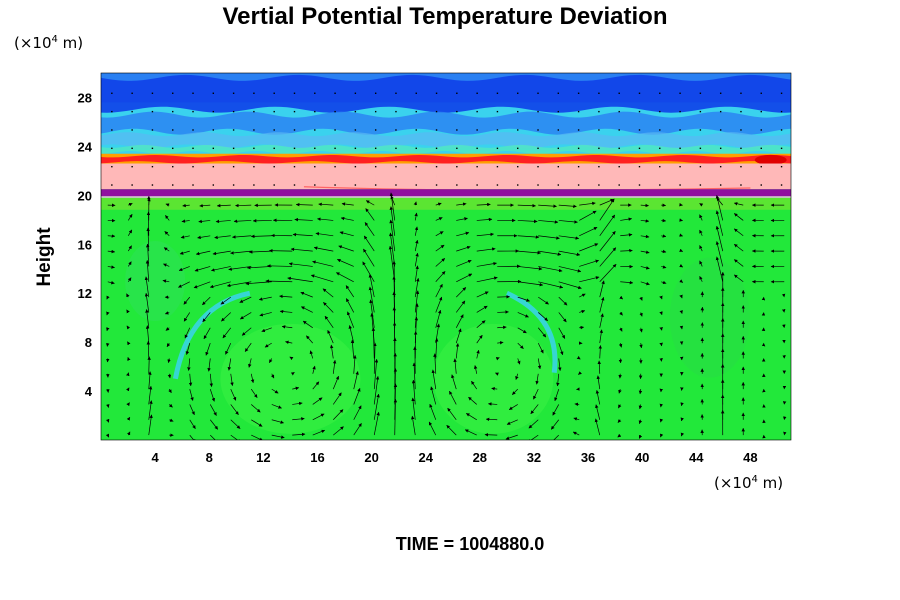  Describe the element at coordinates (85, 195) in the screenshot. I see `y-tick-label: 20` at that location.